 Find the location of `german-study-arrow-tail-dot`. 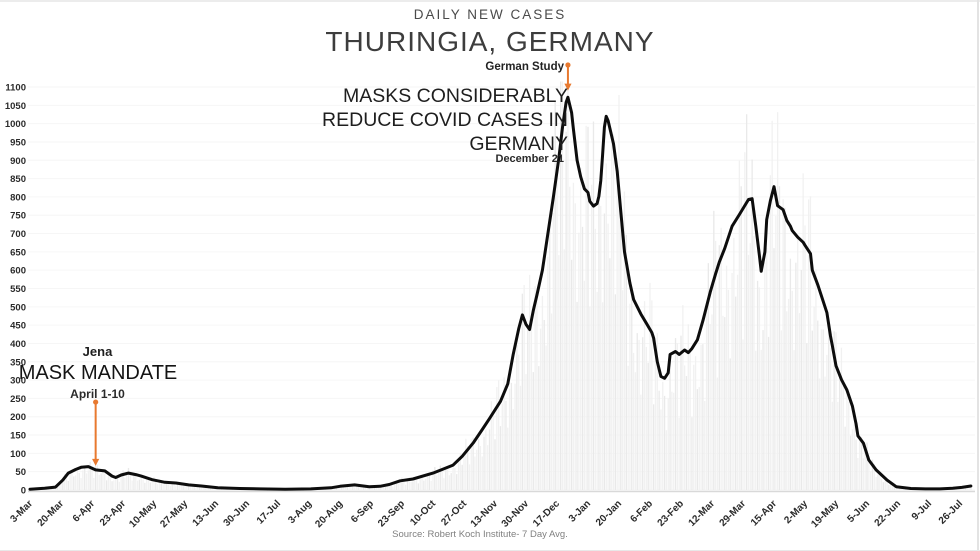

german-study-arrow-tail-dot is located at coordinates (568, 65).